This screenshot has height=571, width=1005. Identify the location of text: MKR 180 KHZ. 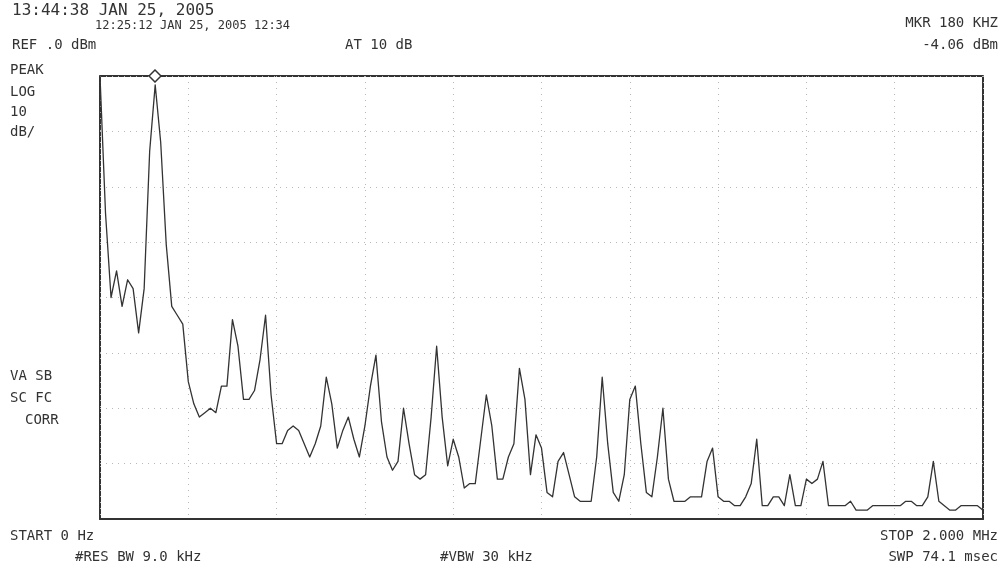
(951, 22).